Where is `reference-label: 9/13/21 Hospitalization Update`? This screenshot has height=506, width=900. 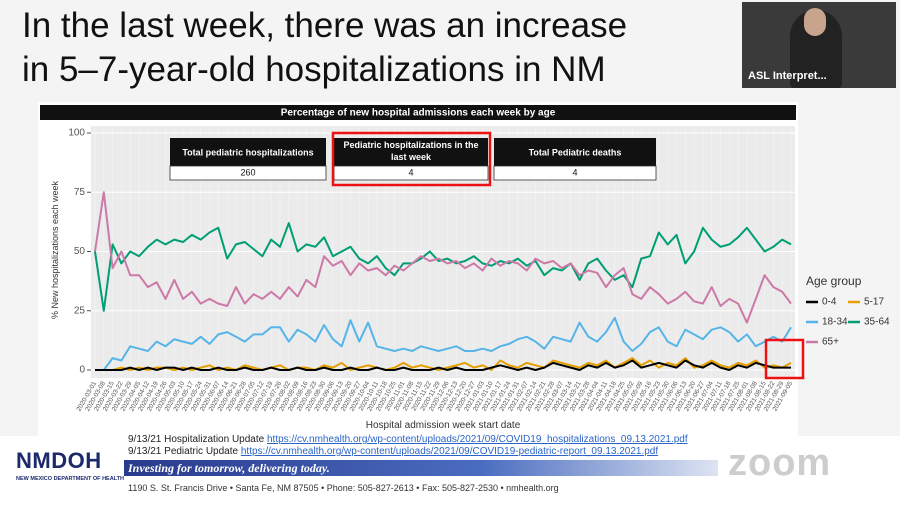 reference-label: 9/13/21 Hospitalization Update is located at coordinates (196, 439).